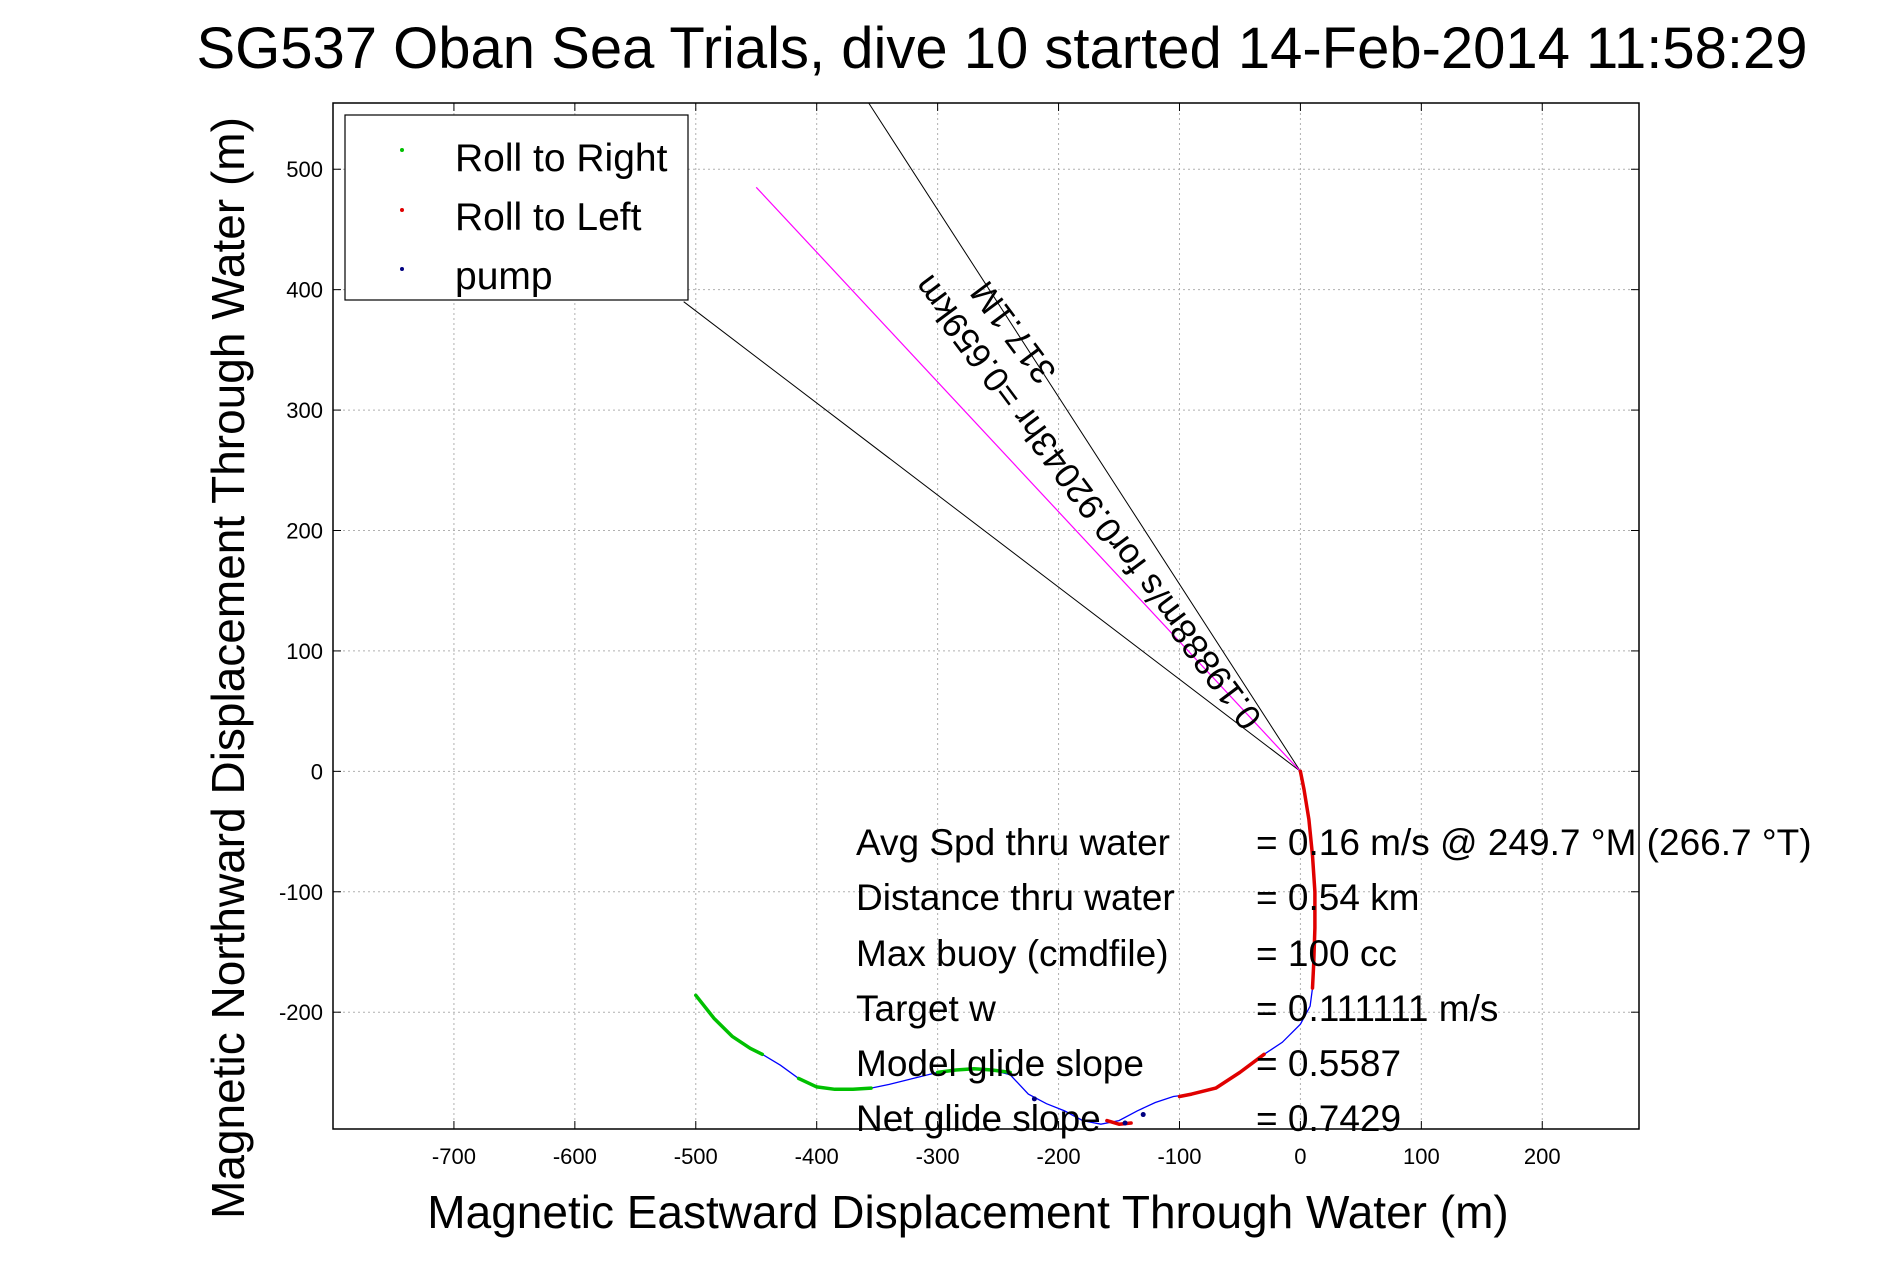 The height and width of the screenshot is (1262, 1891). What do you see at coordinates (301, 1012) in the screenshot?
I see `y-tick-label: -200` at bounding box center [301, 1012].